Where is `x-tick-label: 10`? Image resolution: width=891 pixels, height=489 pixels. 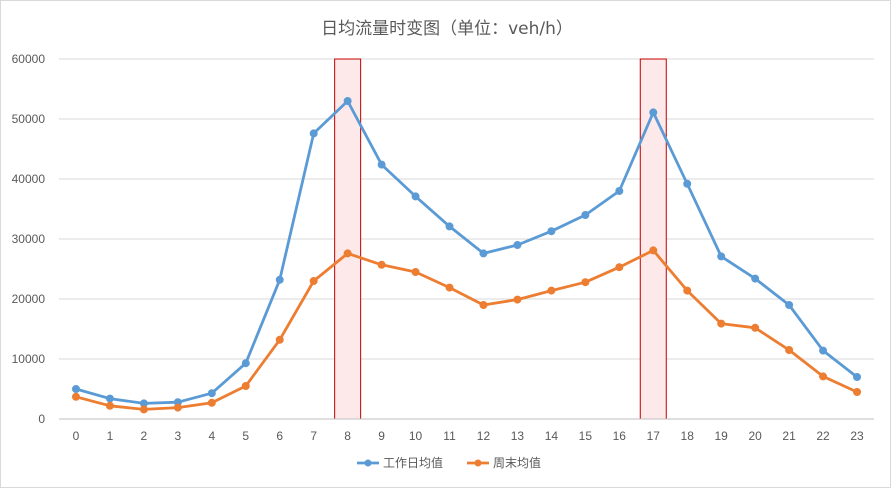 x-tick-label: 10 is located at coordinates (416, 436).